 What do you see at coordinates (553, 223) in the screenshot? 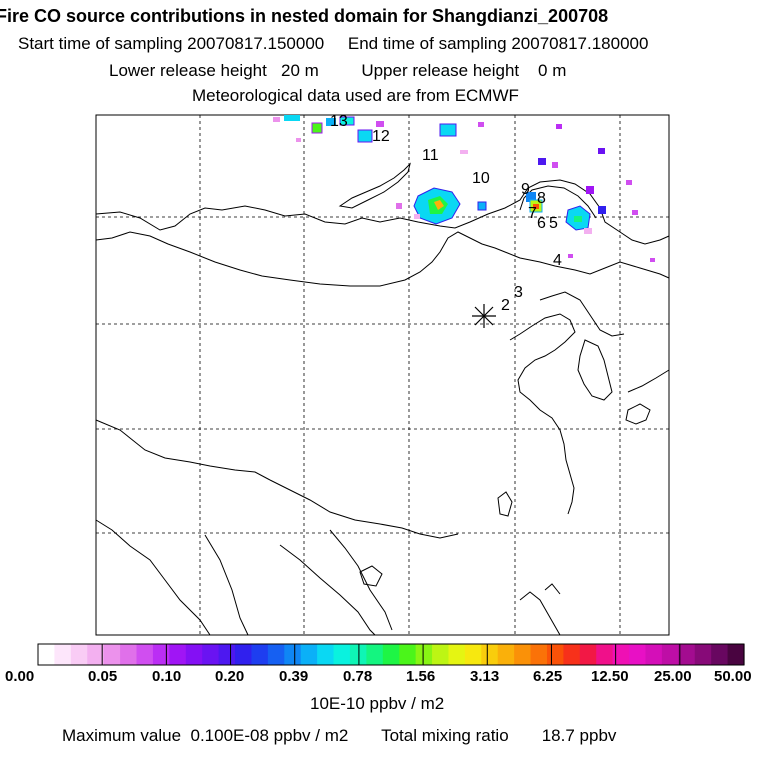
I see `release-label: 5` at bounding box center [553, 223].